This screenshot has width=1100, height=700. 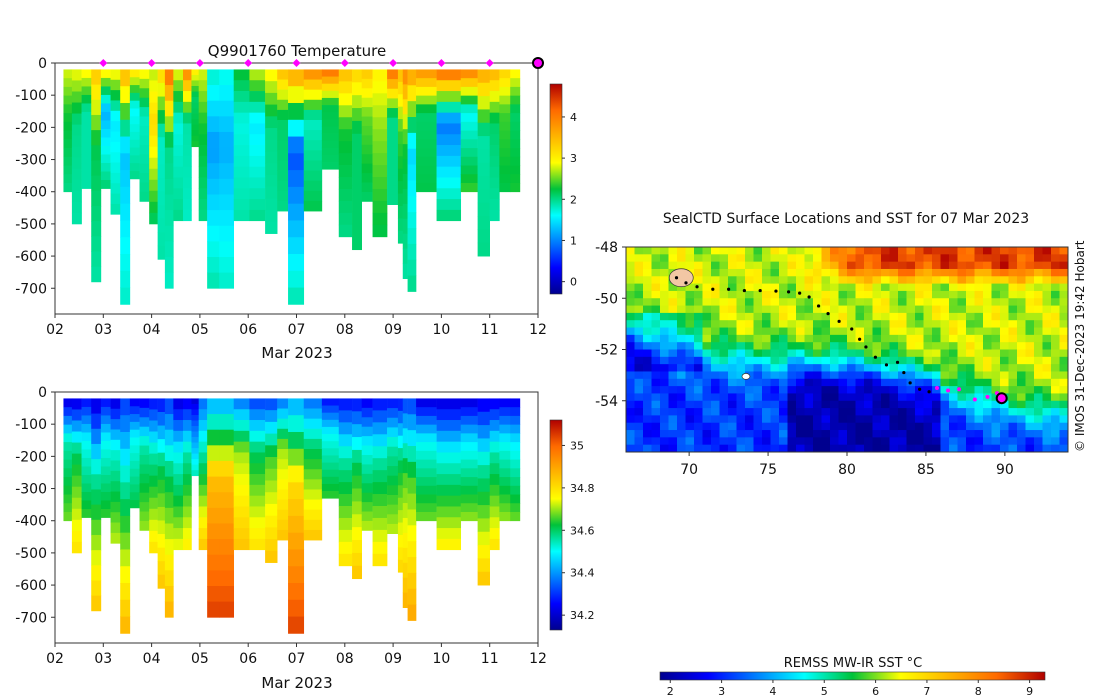 I want to click on track-point, so click(x=800, y=293).